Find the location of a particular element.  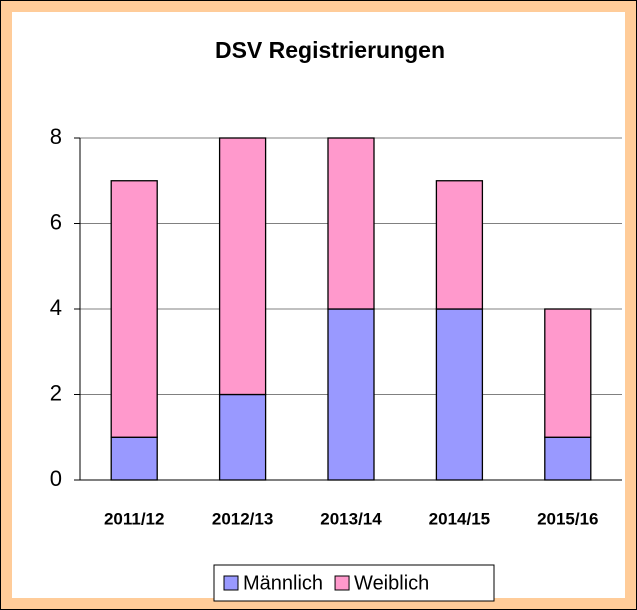

x-tick-label: 2014/15 is located at coordinates (459, 518).